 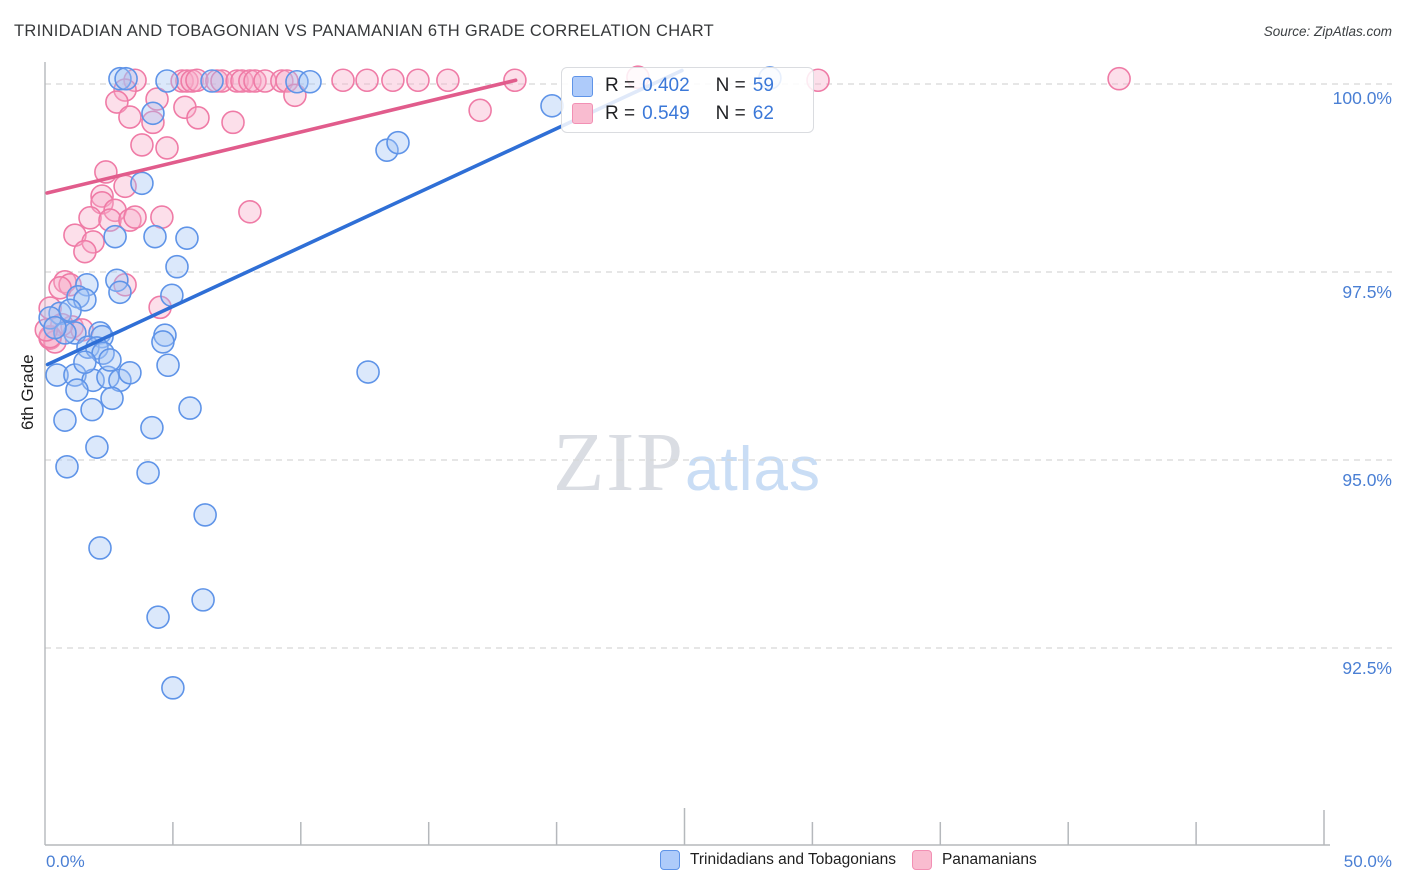 I want to click on source-label: Source: ZipAtlas.com, so click(x=1327, y=31).